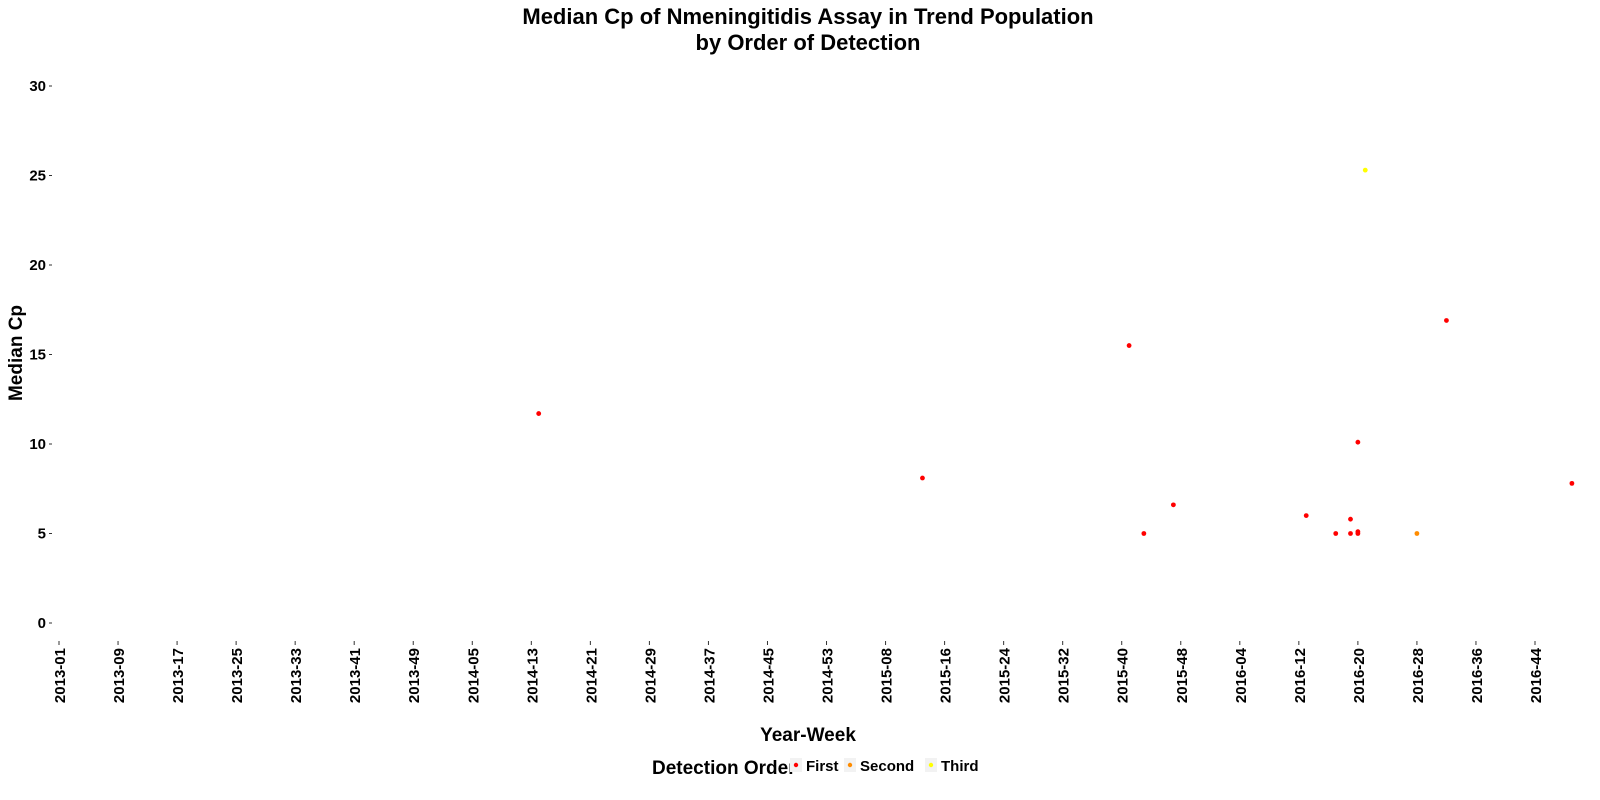  Describe the element at coordinates (1477, 675) in the screenshot. I see `x-tick-label: 2016-36` at that location.